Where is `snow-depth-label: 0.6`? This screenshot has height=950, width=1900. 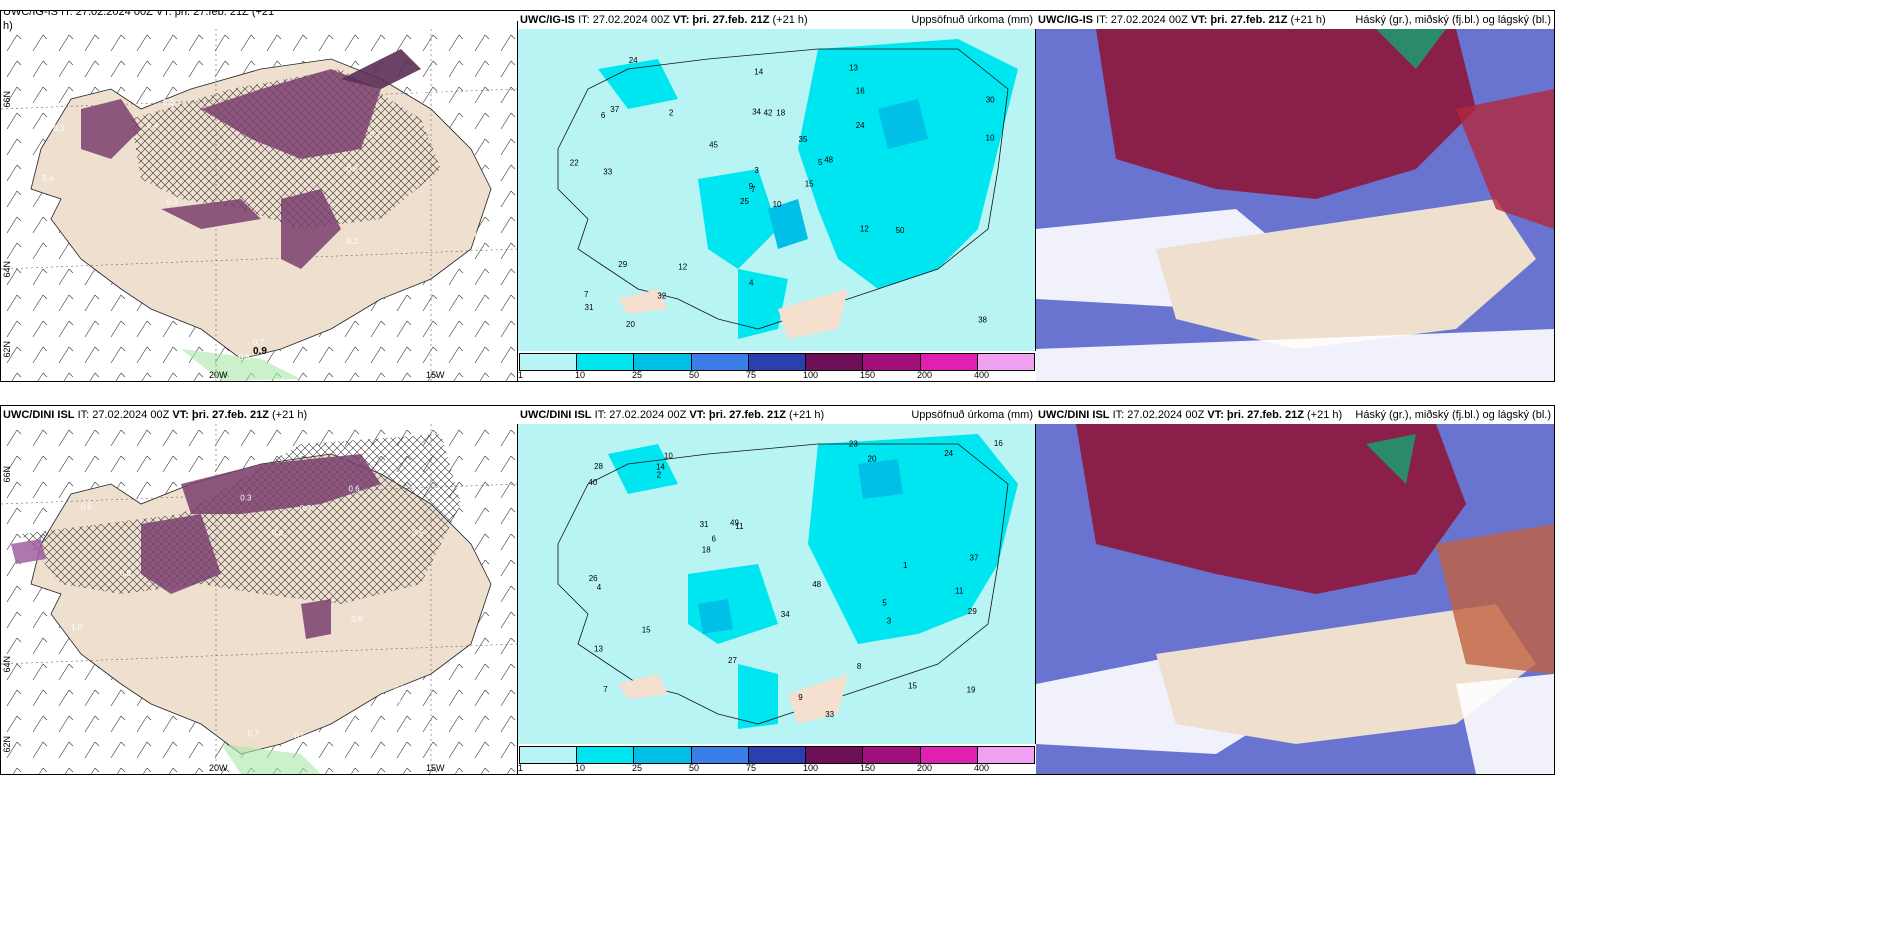
snow-depth-label: 0.6 is located at coordinates (402, 700).